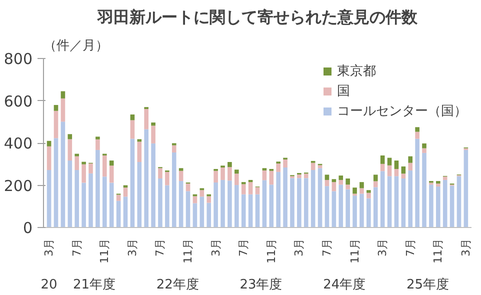 The image size is (481, 295). What do you see at coordinates (261, 284) in the screenshot?
I see `text: 23年度` at bounding box center [261, 284].